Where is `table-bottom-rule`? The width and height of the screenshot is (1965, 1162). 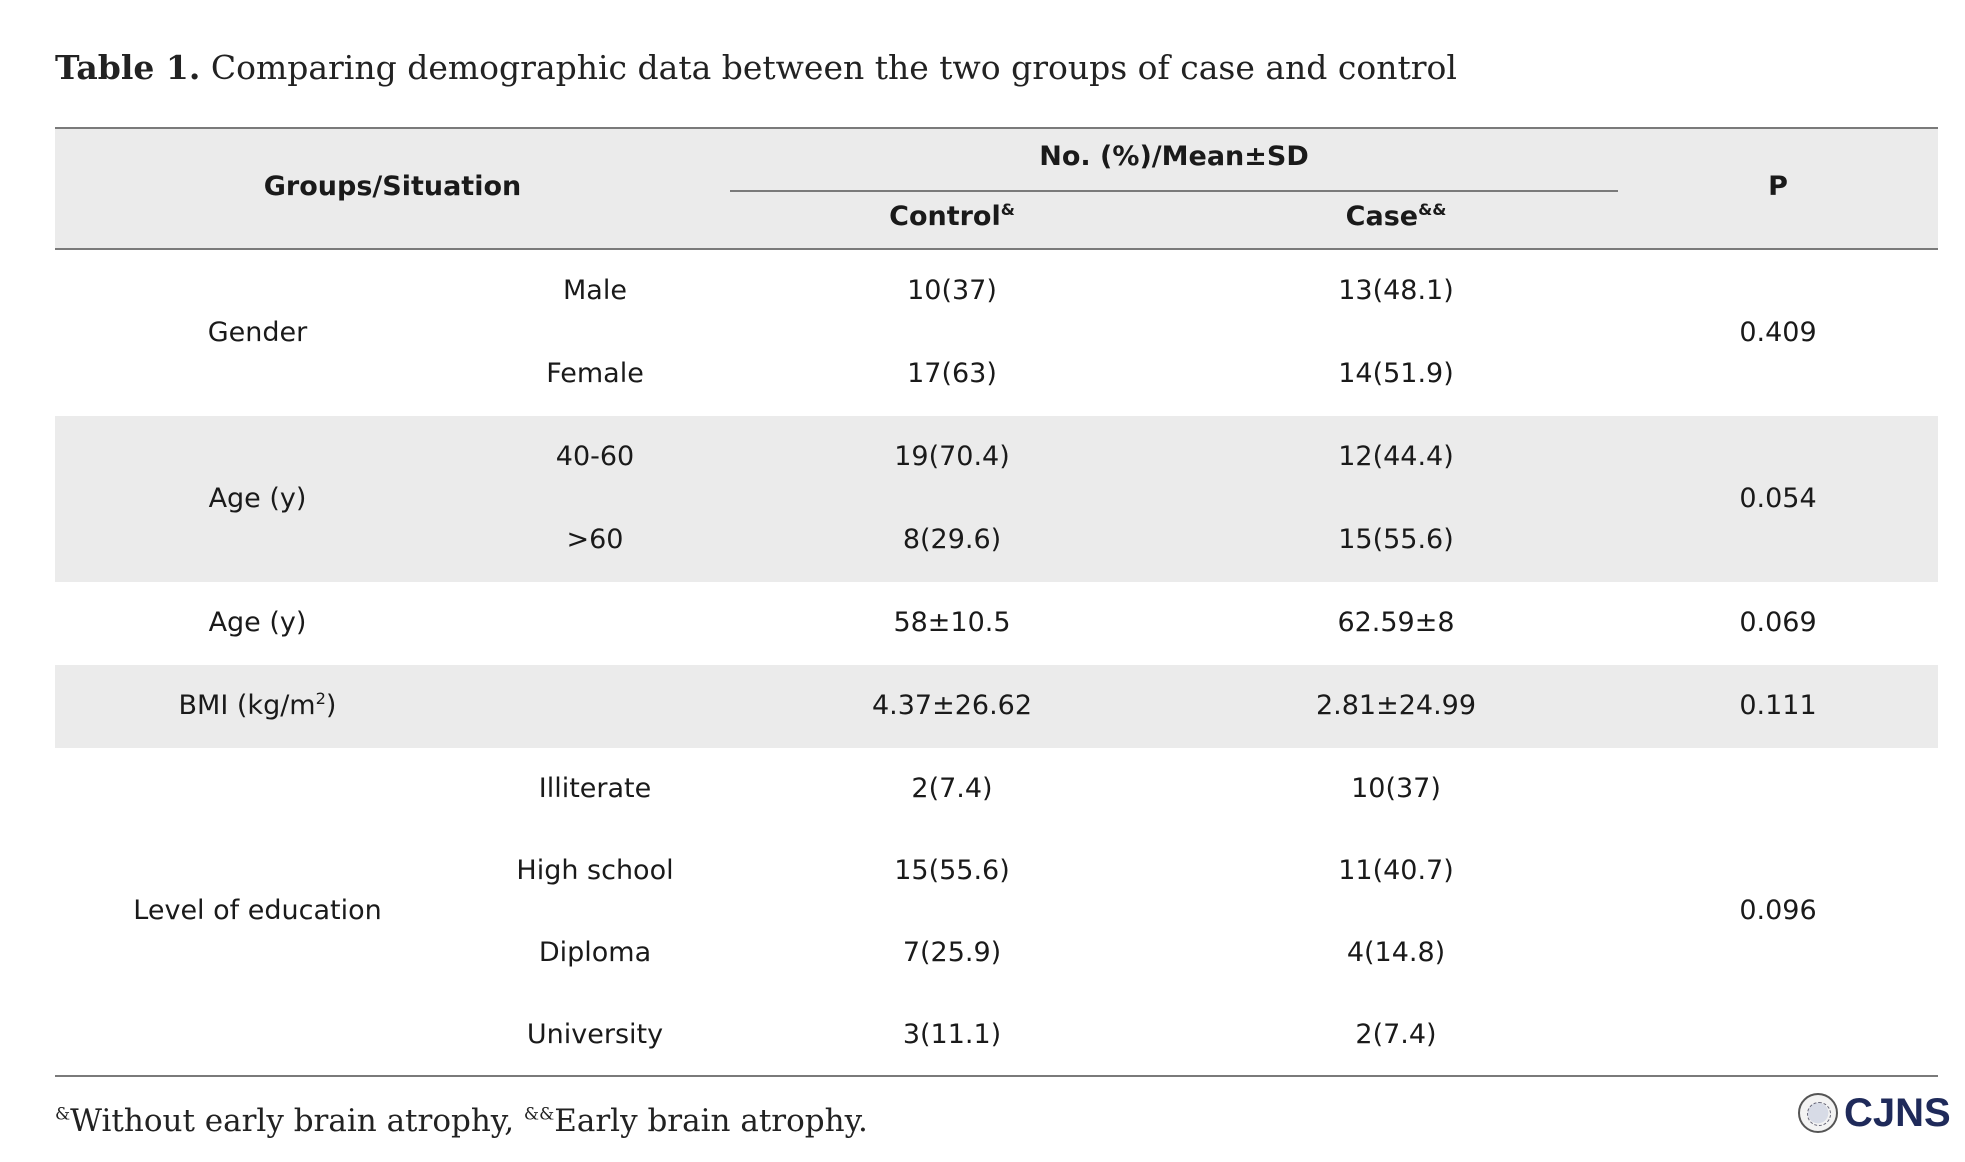 table-bottom-rule is located at coordinates (996, 1076).